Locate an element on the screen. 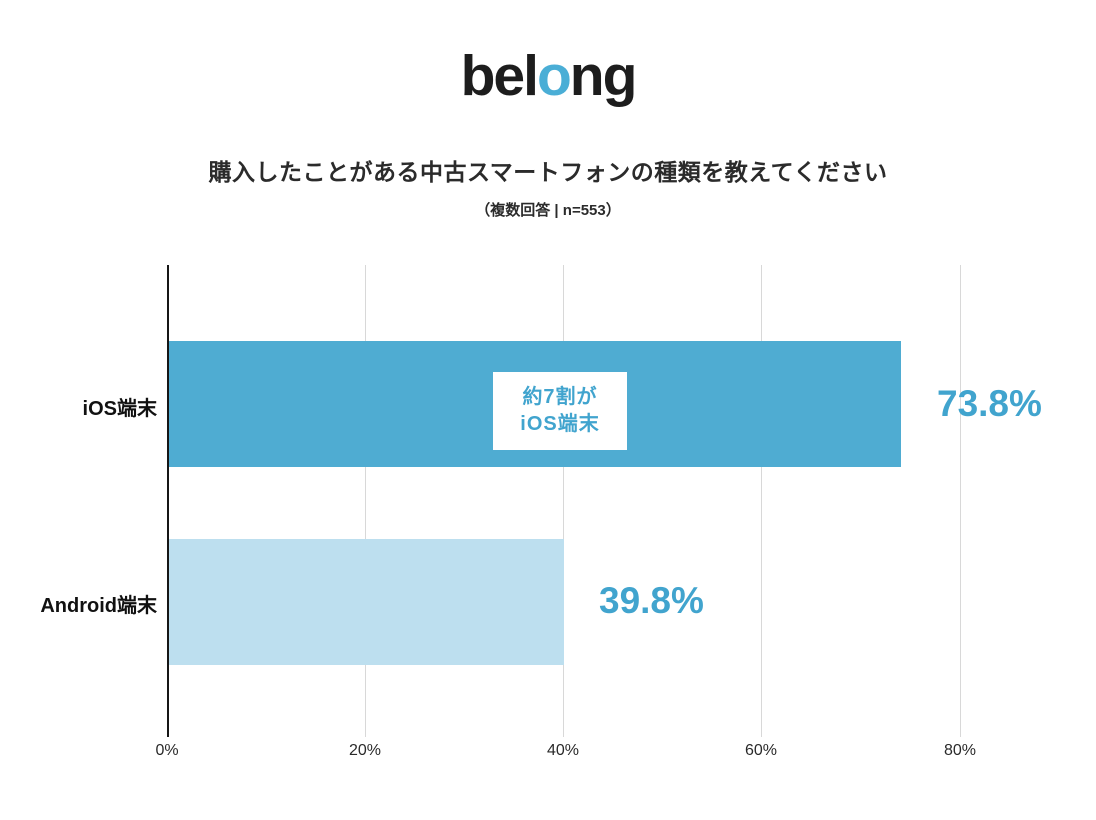  logo-o-accent: o is located at coordinates (554, 76).